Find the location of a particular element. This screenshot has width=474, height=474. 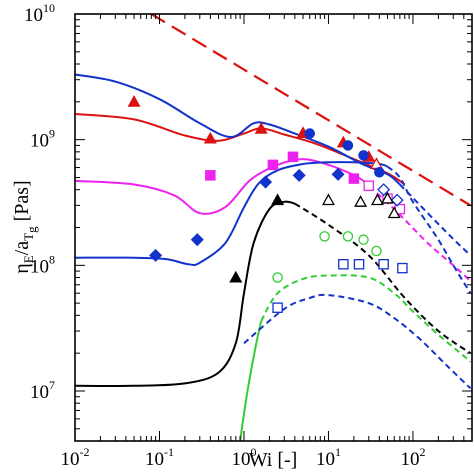

x-tick-label: 10² is located at coordinates (412, 457).